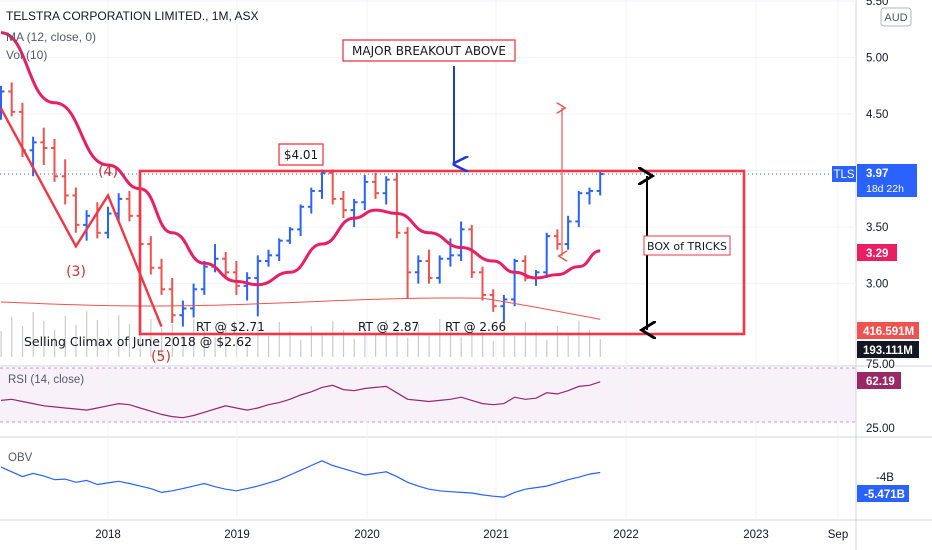 The width and height of the screenshot is (932, 550). Describe the element at coordinates (27, 55) in the screenshot. I see `vol-legend: Vol (10)` at that location.